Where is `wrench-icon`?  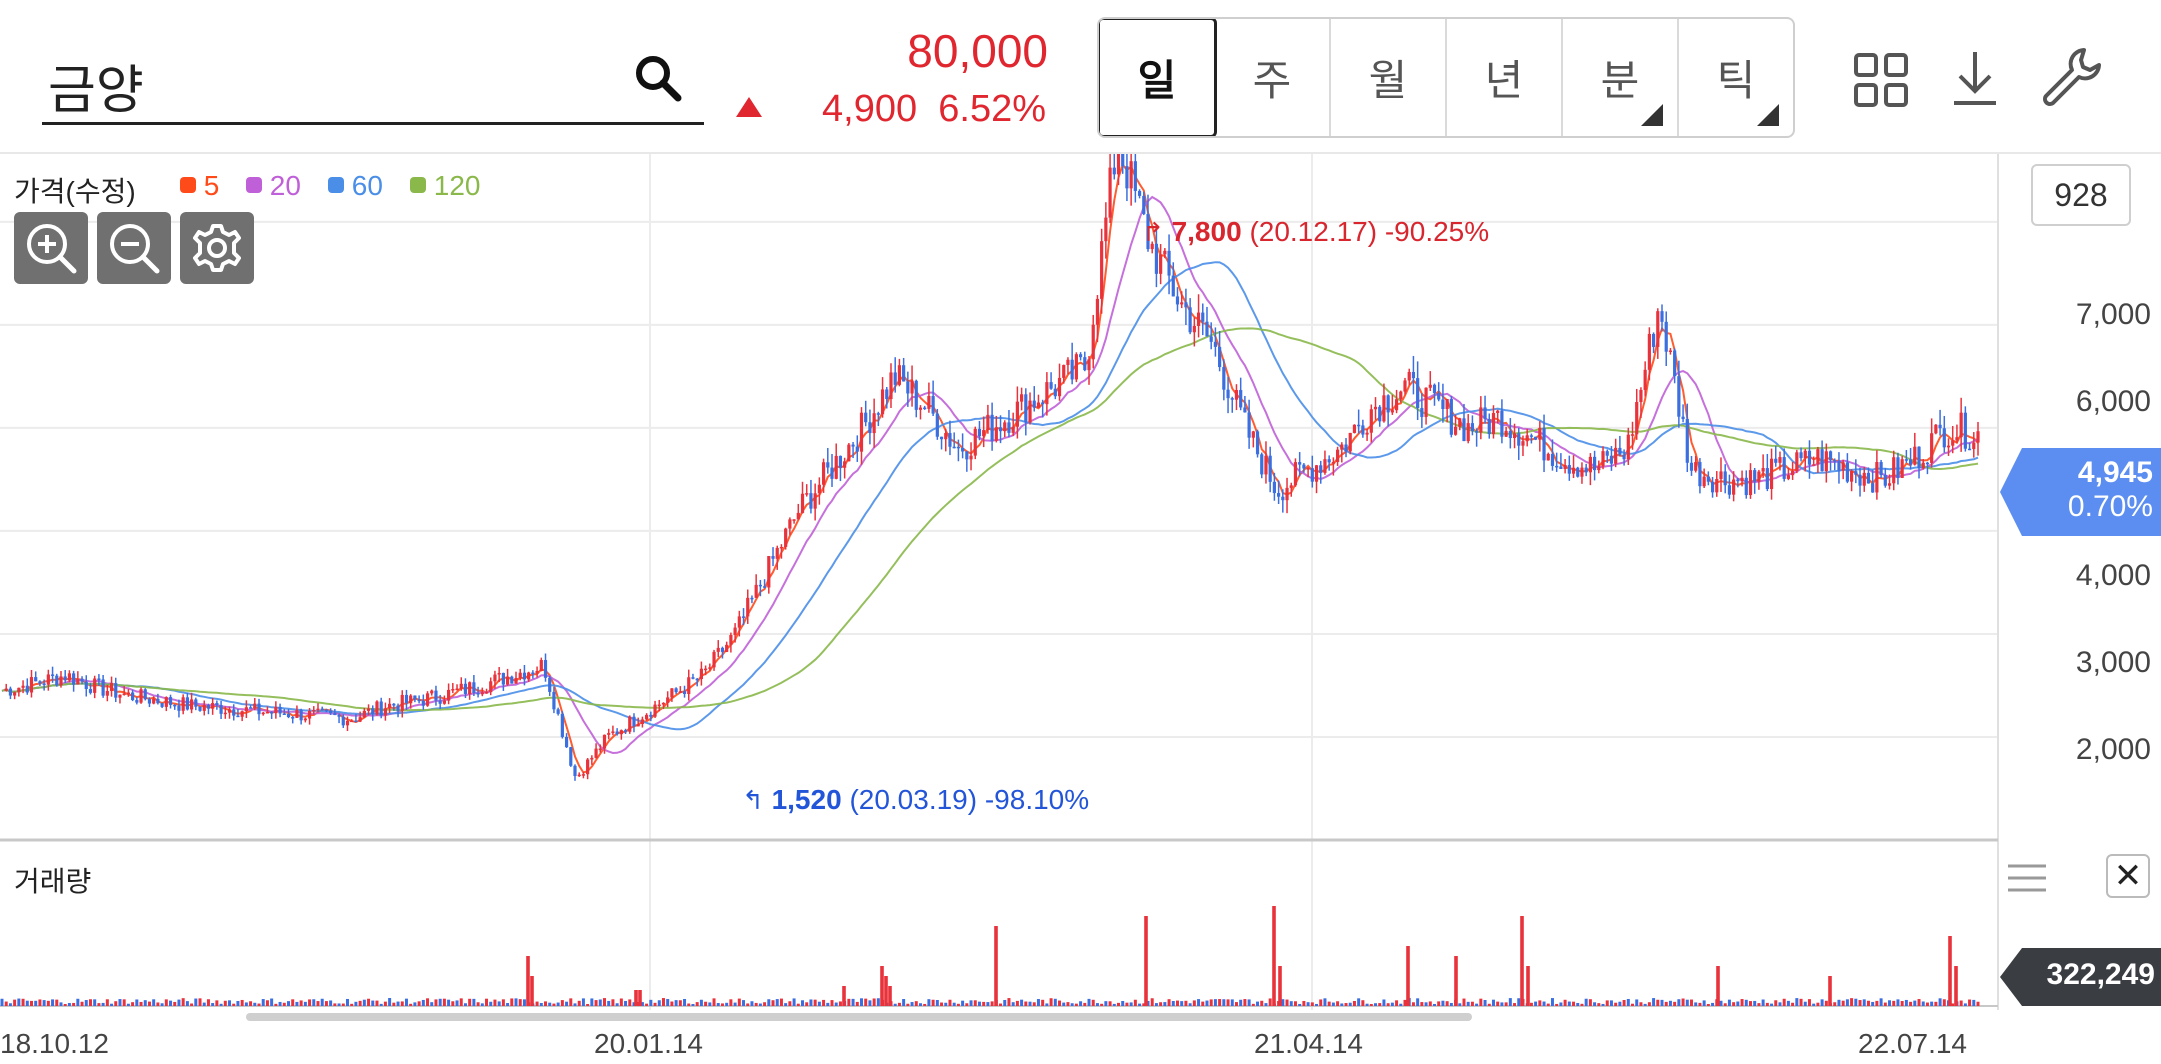
wrench-icon is located at coordinates (2072, 76).